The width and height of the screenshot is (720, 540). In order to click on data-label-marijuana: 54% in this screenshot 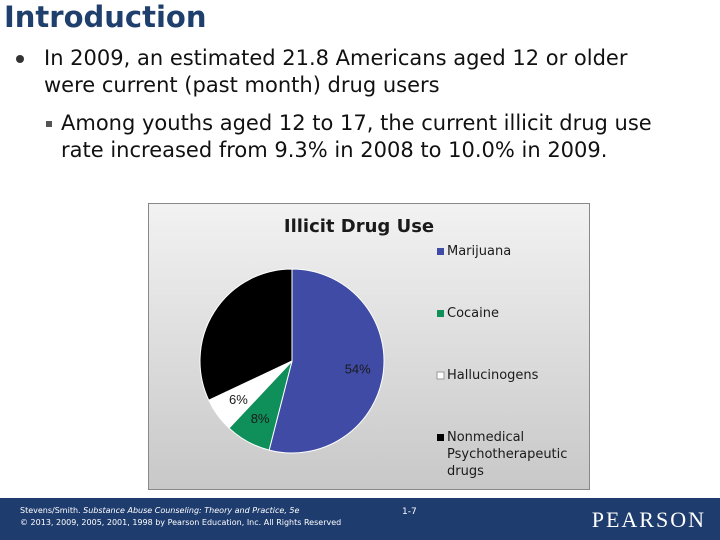, I will do `click(358, 368)`.